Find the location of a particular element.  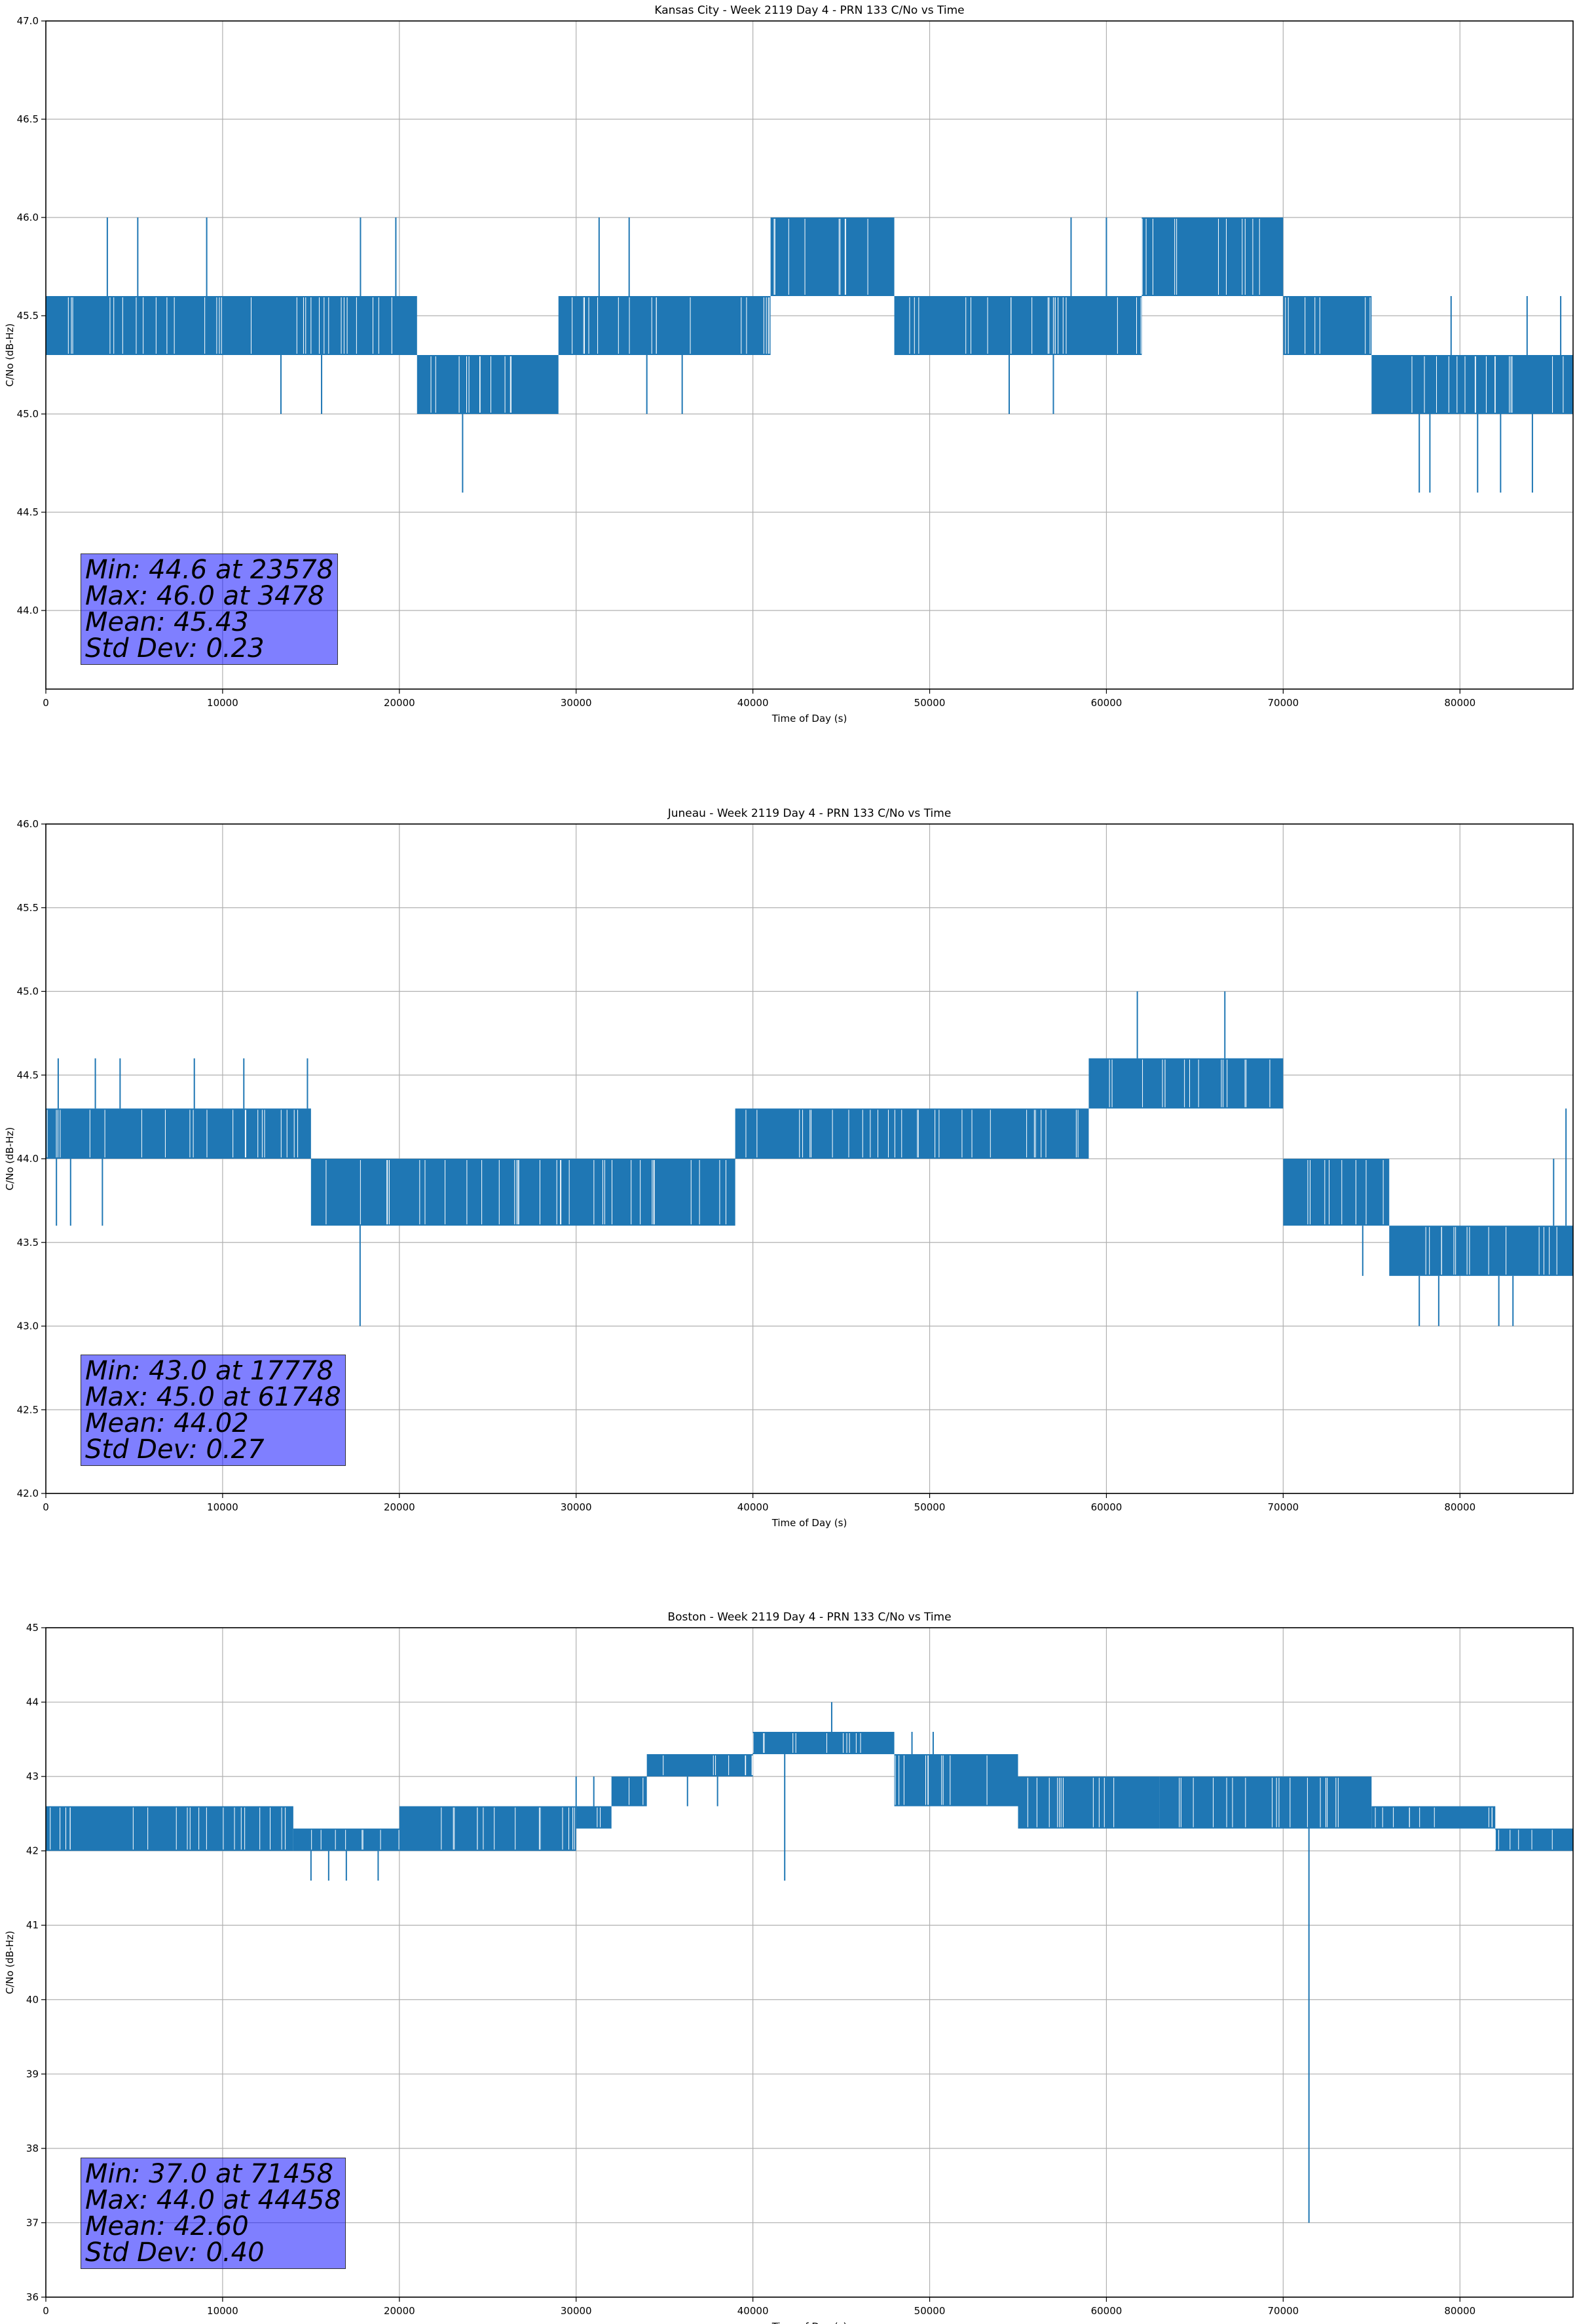

y-tick-label: 46.5 is located at coordinates (28, 119).